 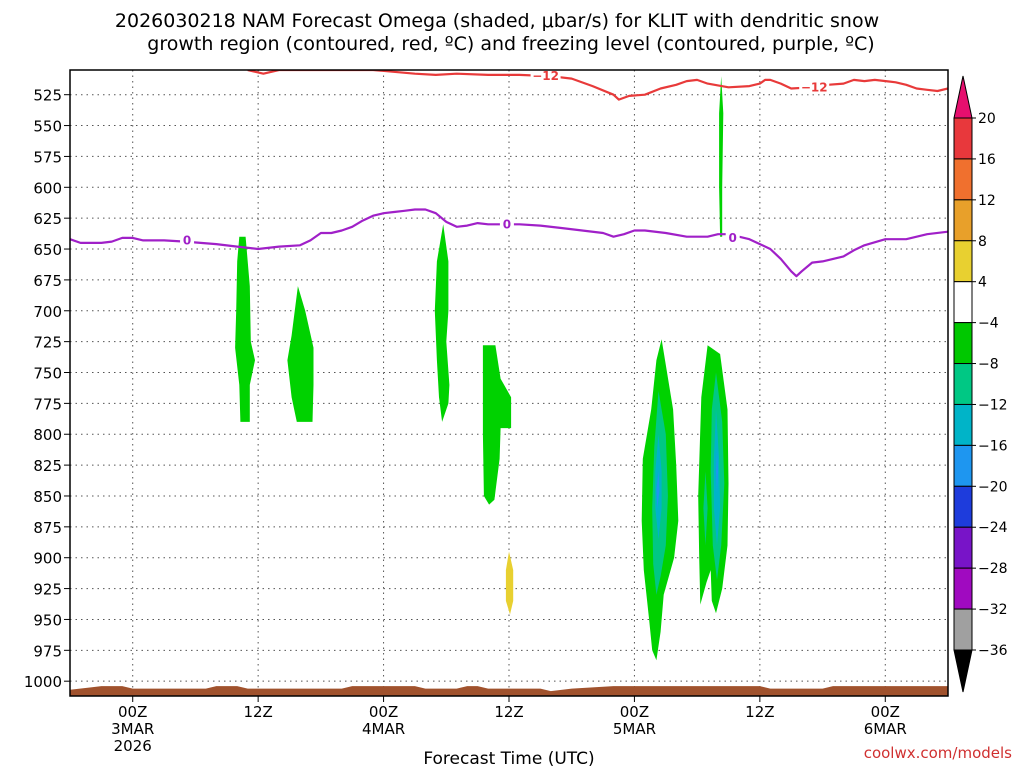 I want to click on y-tick-label: 875, so click(x=47, y=528).